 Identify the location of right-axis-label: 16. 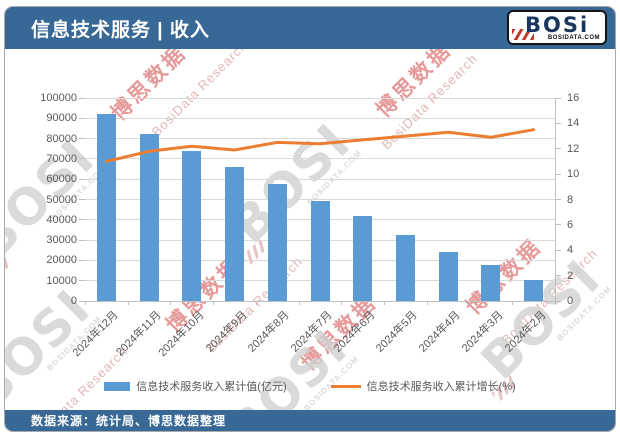
(573, 98).